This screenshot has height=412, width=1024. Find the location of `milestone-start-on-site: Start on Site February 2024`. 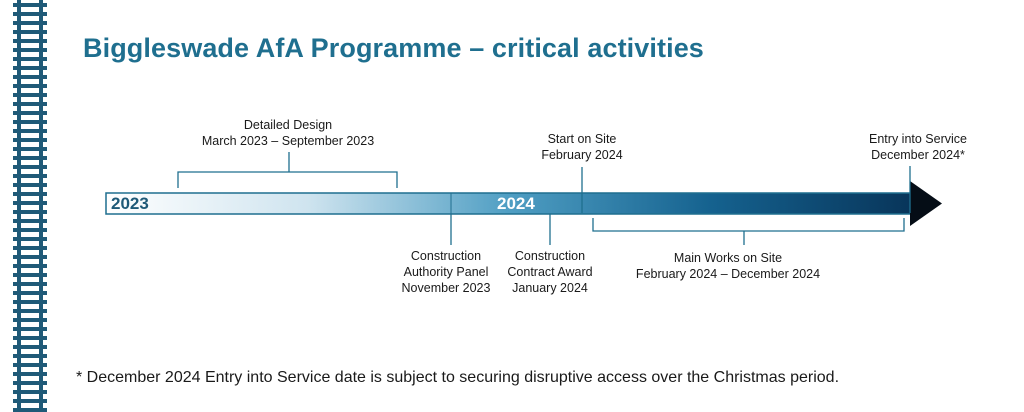

milestone-start-on-site: Start on Site February 2024 is located at coordinates (581, 147).